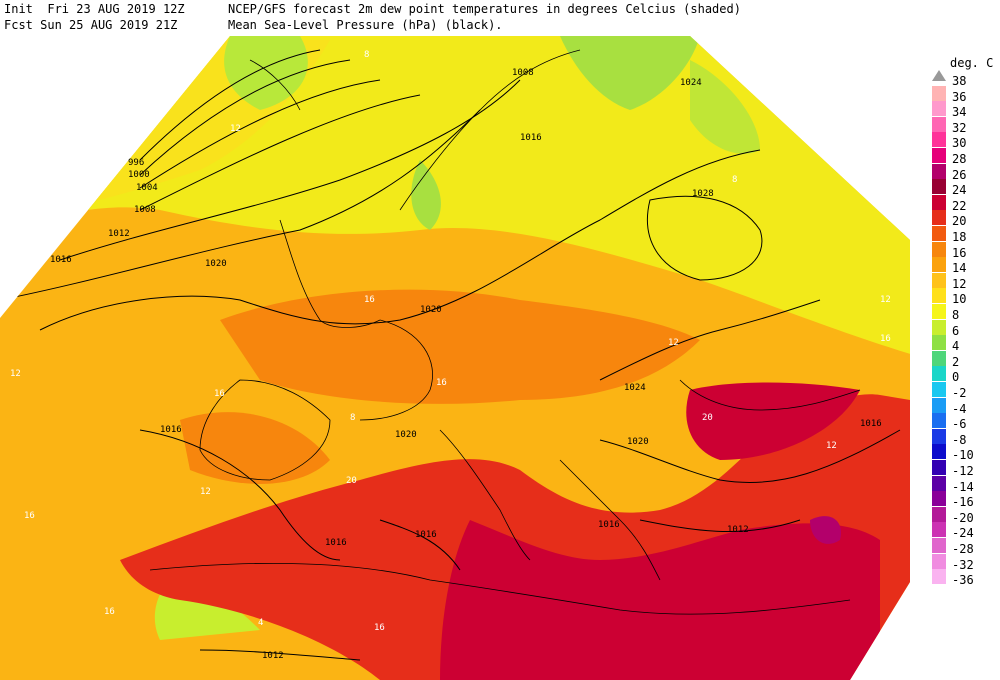 The image size is (1000, 680). I want to click on legend-label: 28, so click(959, 159).